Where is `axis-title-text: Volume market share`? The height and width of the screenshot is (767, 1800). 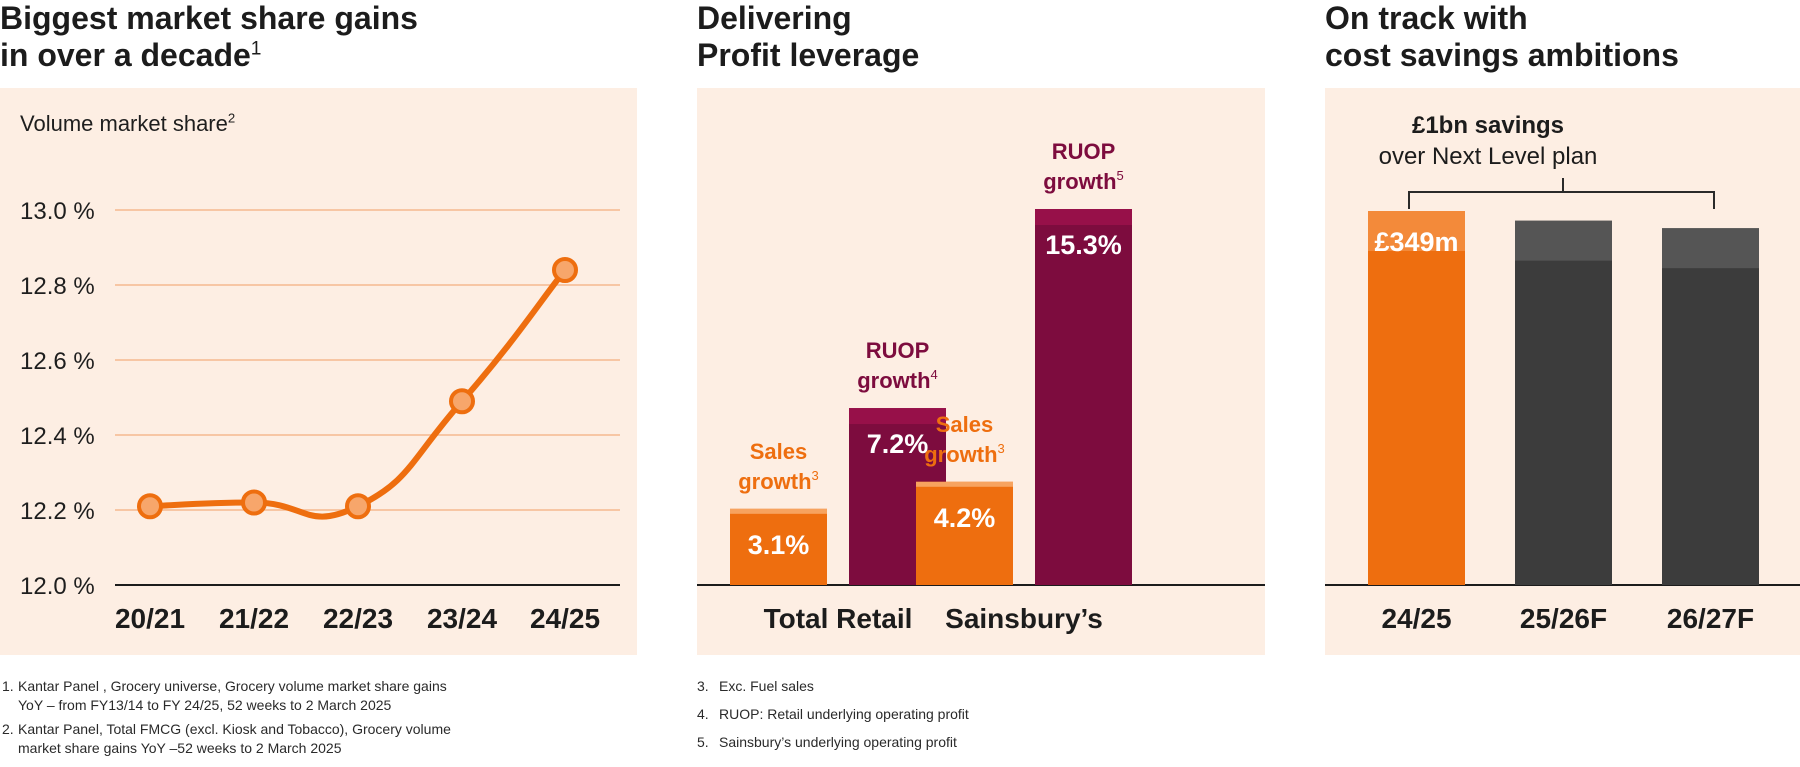 axis-title-text: Volume market share is located at coordinates (124, 123).